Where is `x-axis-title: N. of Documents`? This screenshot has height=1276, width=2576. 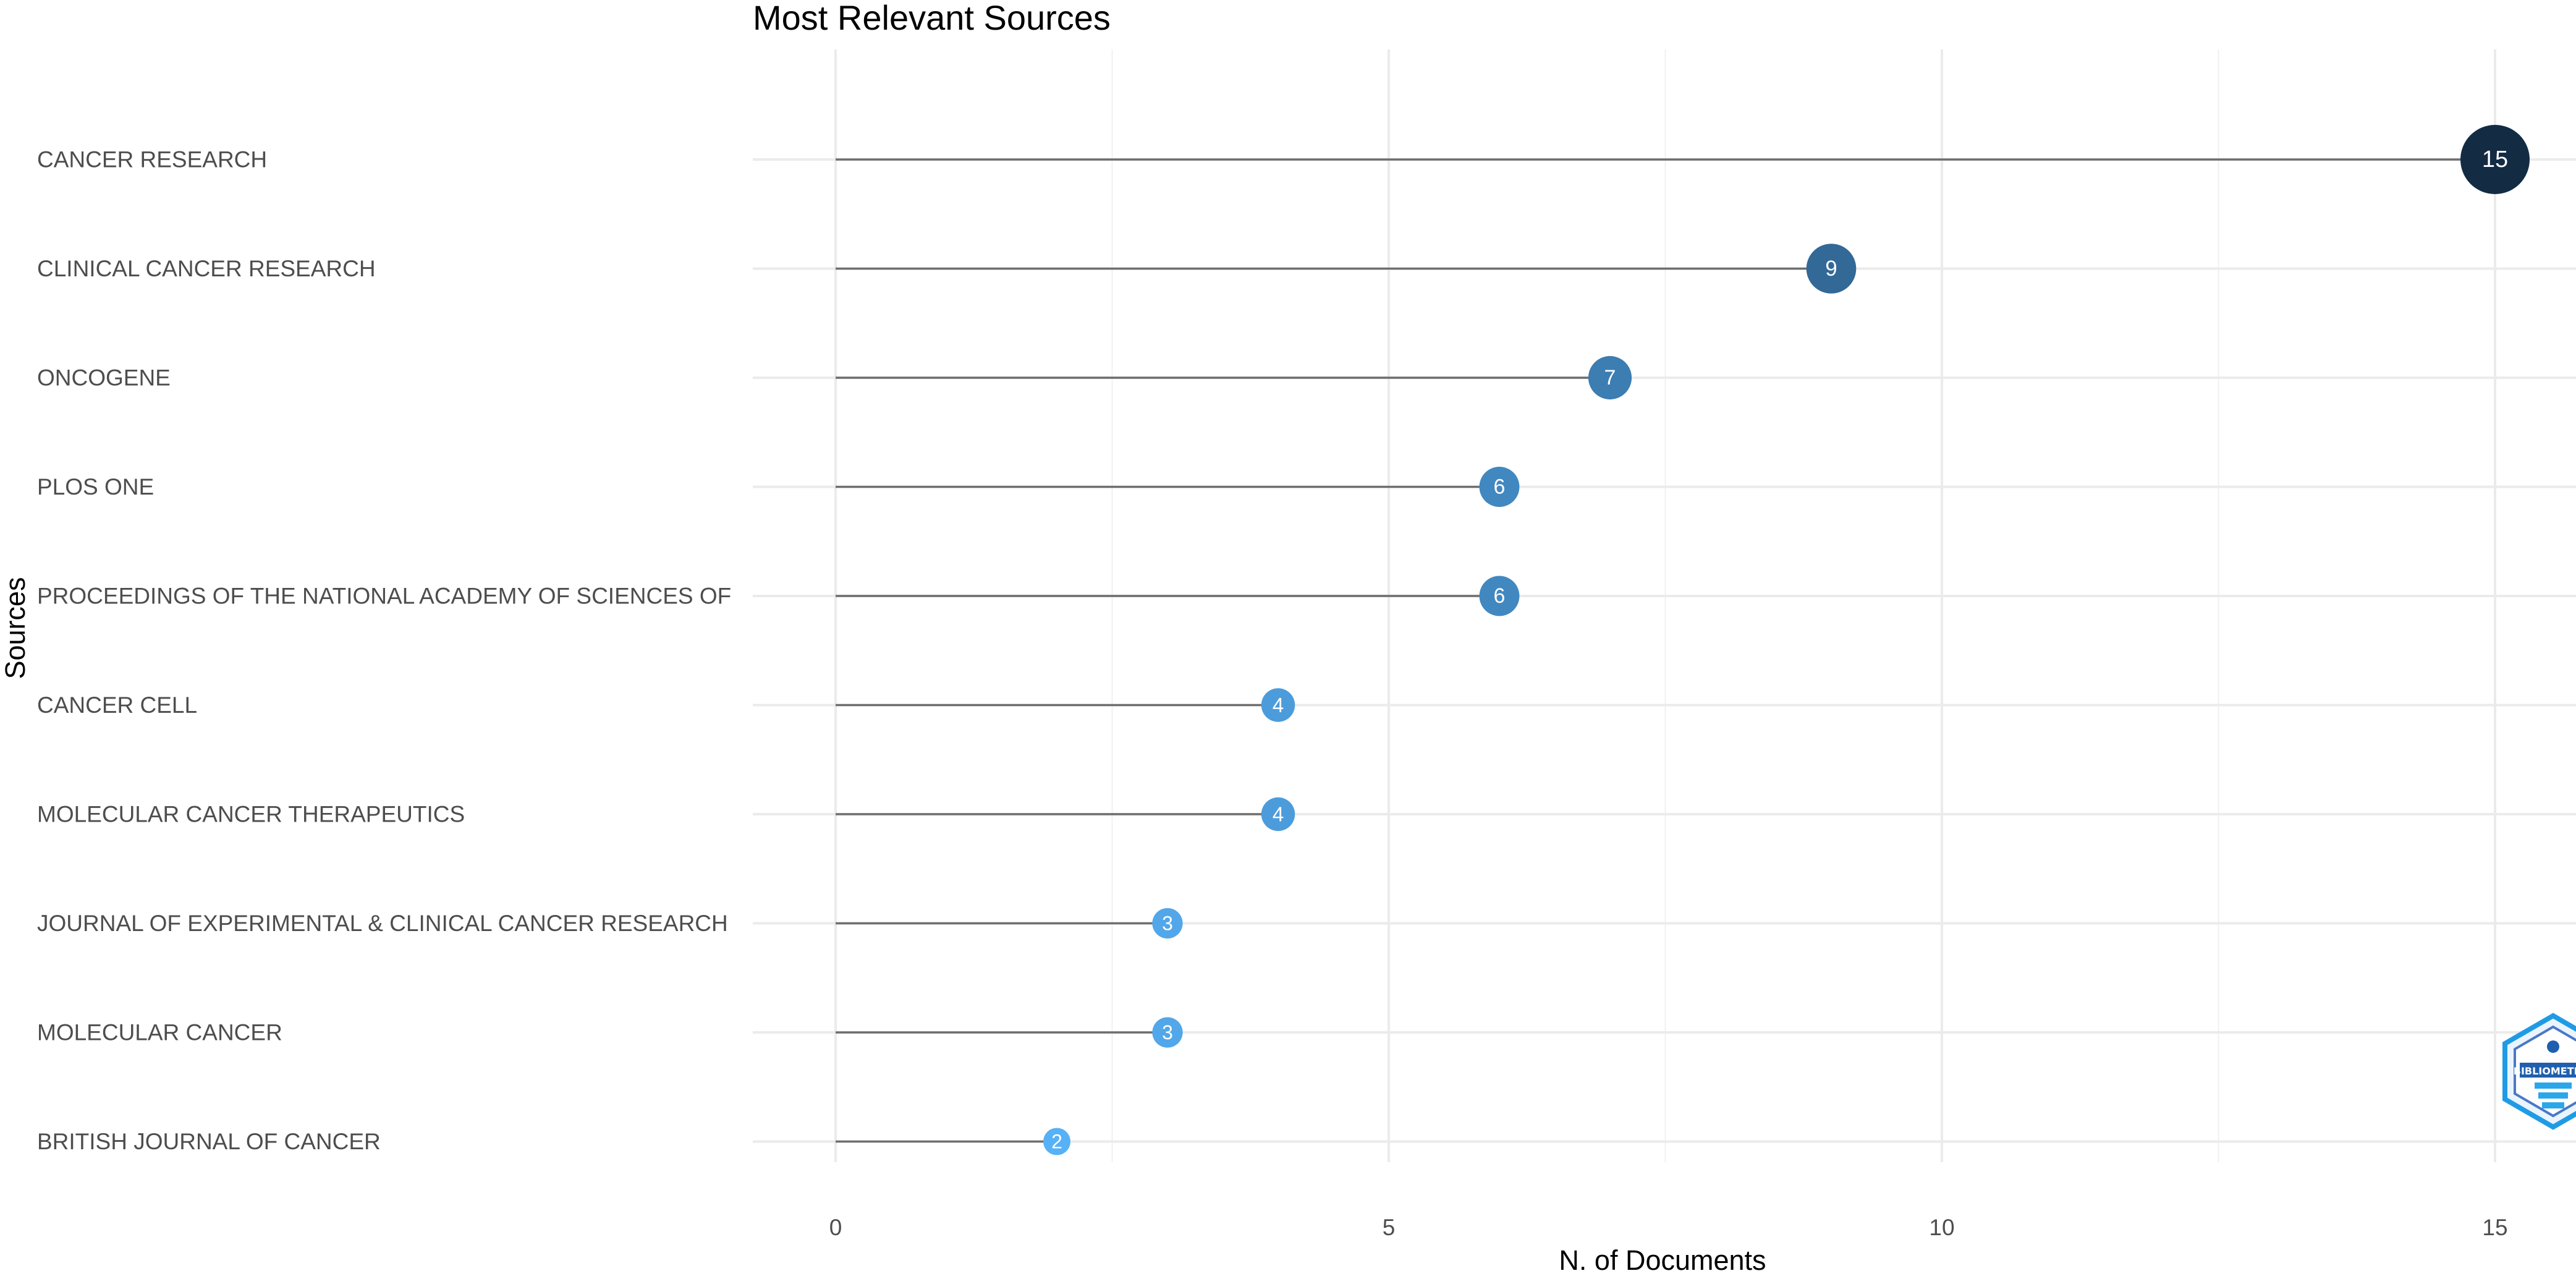
x-axis-title: N. of Documents is located at coordinates (1662, 1260).